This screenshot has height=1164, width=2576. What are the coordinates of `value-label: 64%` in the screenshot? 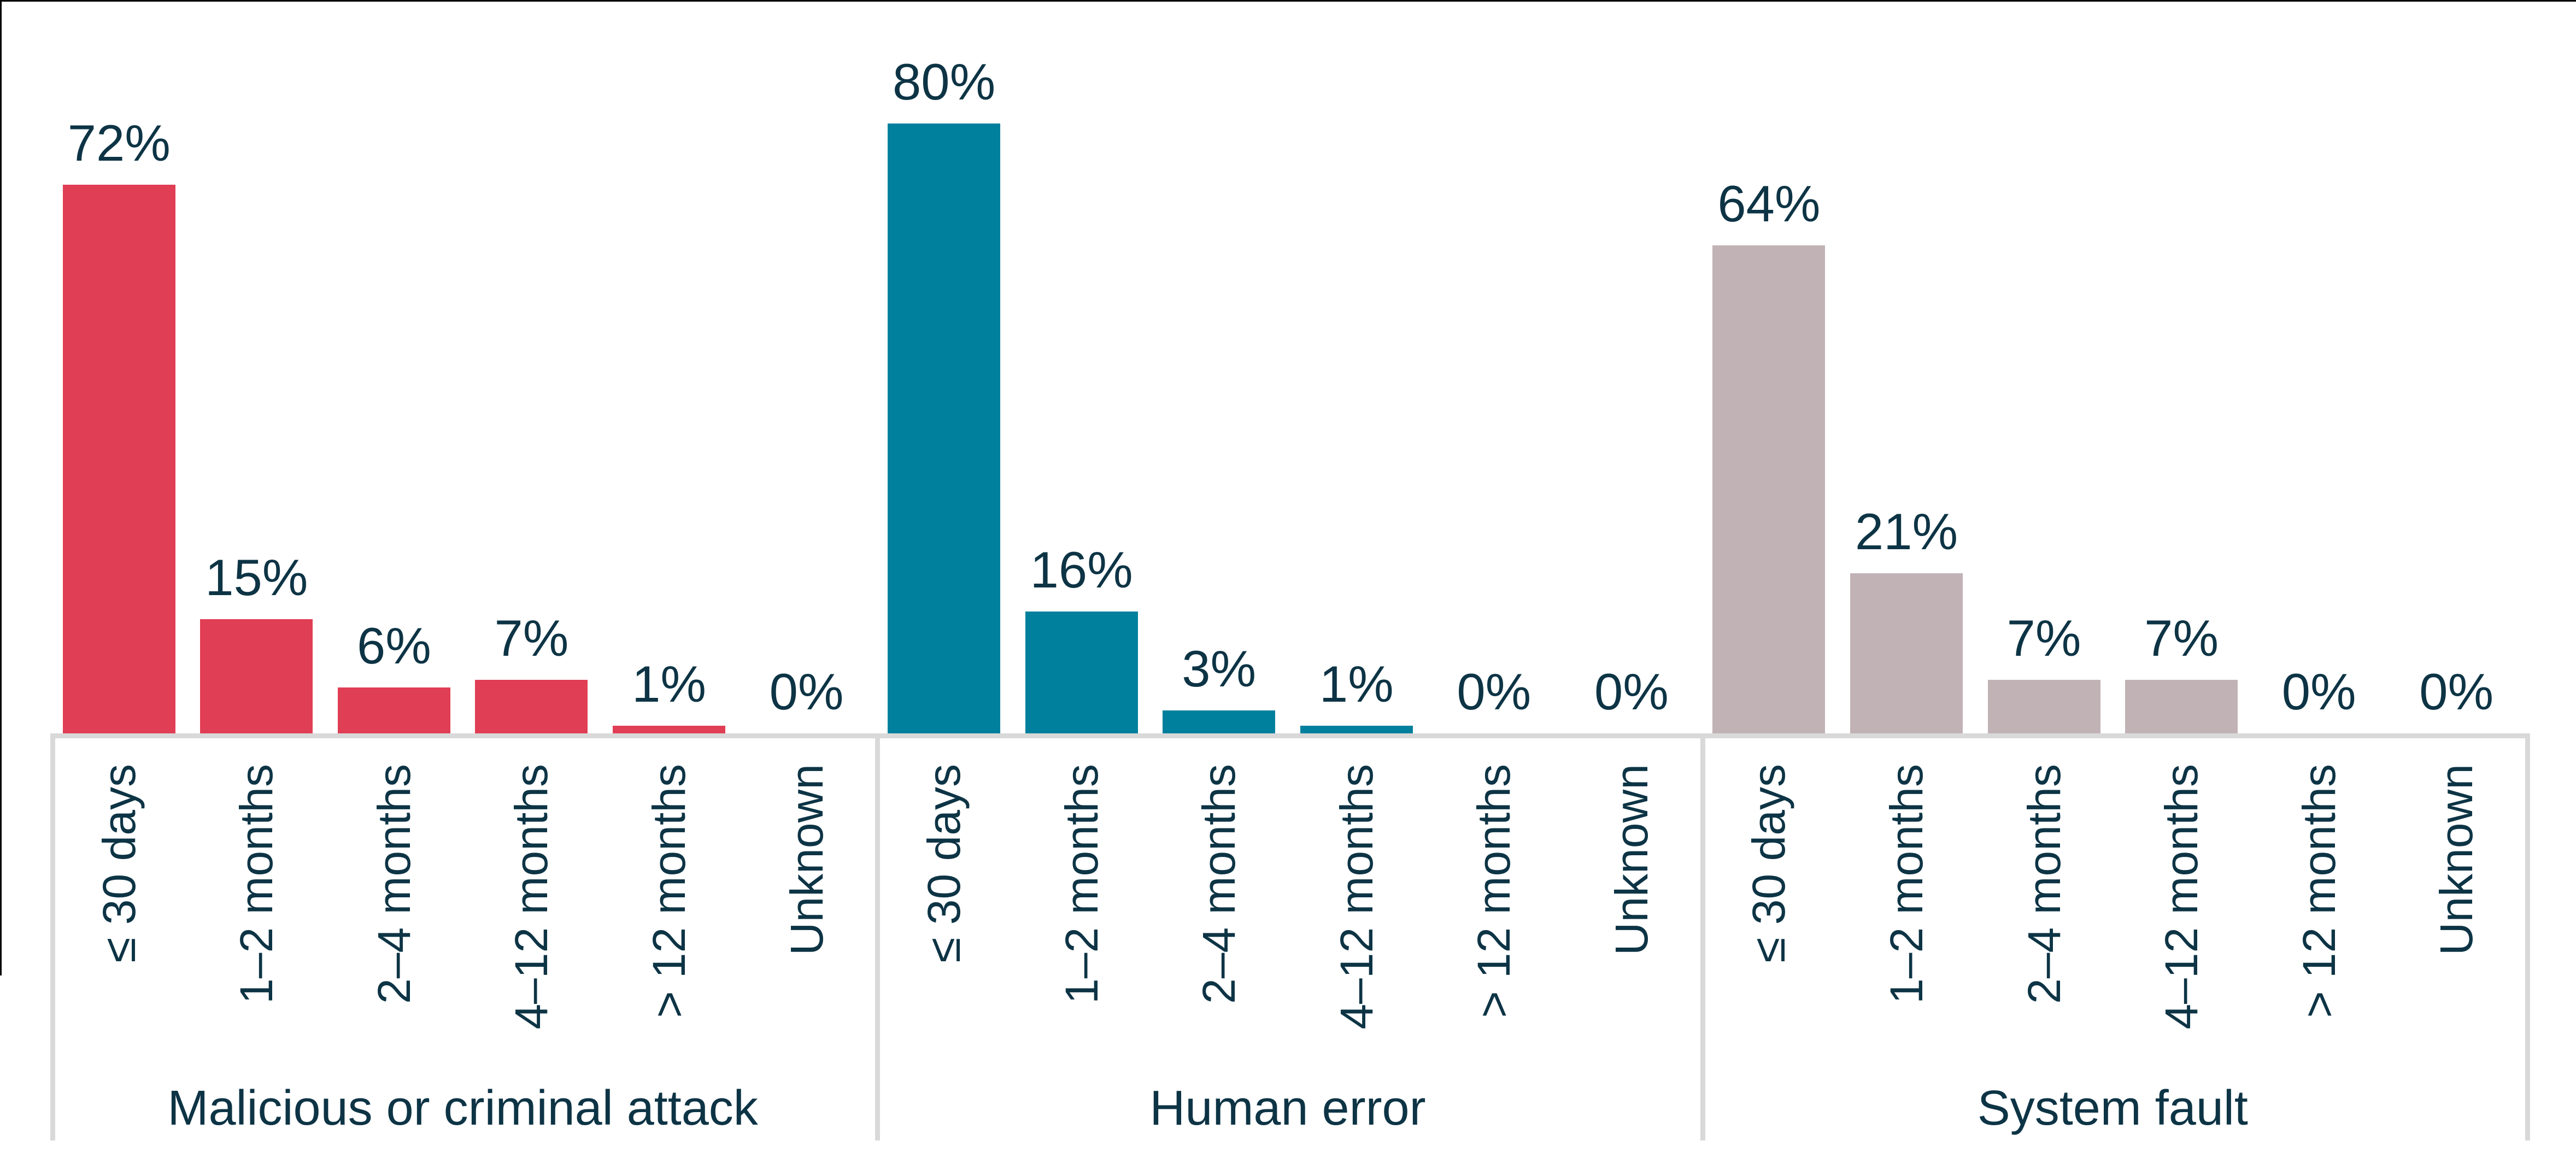 It's located at (1769, 203).